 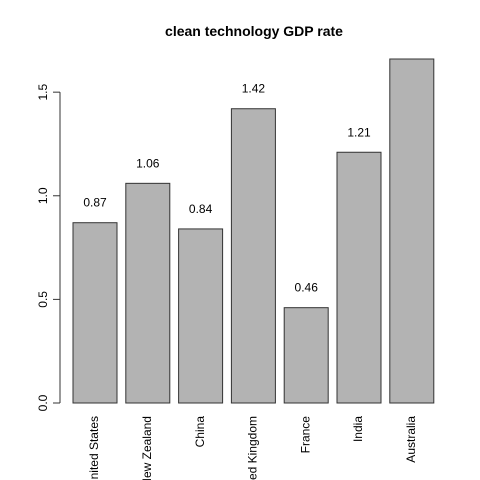 What do you see at coordinates (148, 163) in the screenshot?
I see `data-label: 1.06` at bounding box center [148, 163].